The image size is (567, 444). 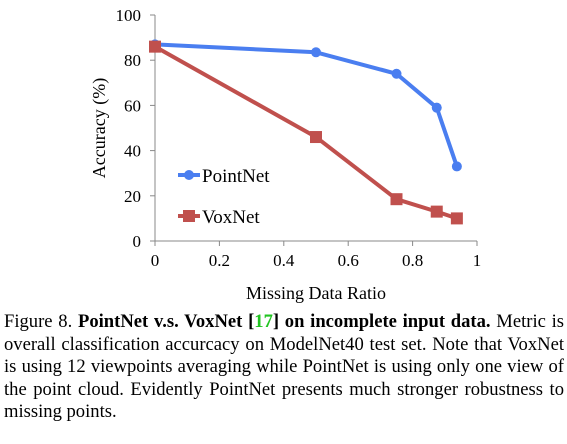 I want to click on x-tick-label: 0.8, so click(x=412, y=260).